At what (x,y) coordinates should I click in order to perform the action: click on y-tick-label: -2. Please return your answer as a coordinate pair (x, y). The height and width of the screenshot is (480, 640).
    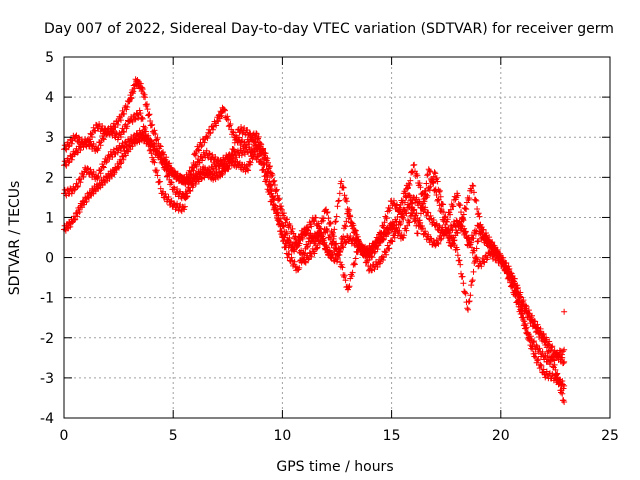
    Looking at the image, I should click on (47, 339).